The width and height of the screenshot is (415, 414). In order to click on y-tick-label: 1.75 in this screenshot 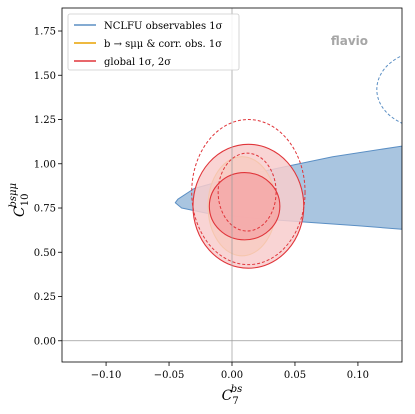, I will do `click(45, 32)`.